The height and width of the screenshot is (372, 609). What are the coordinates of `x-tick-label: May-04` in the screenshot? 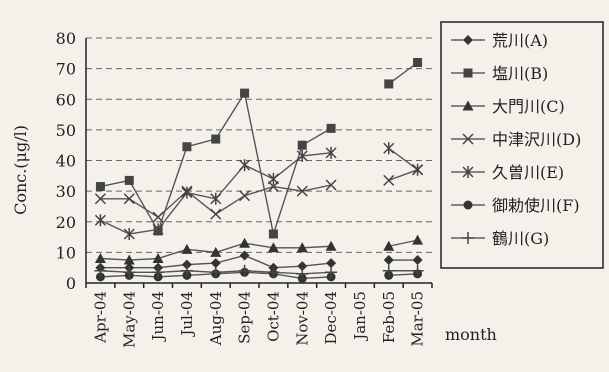 It's located at (129, 319).